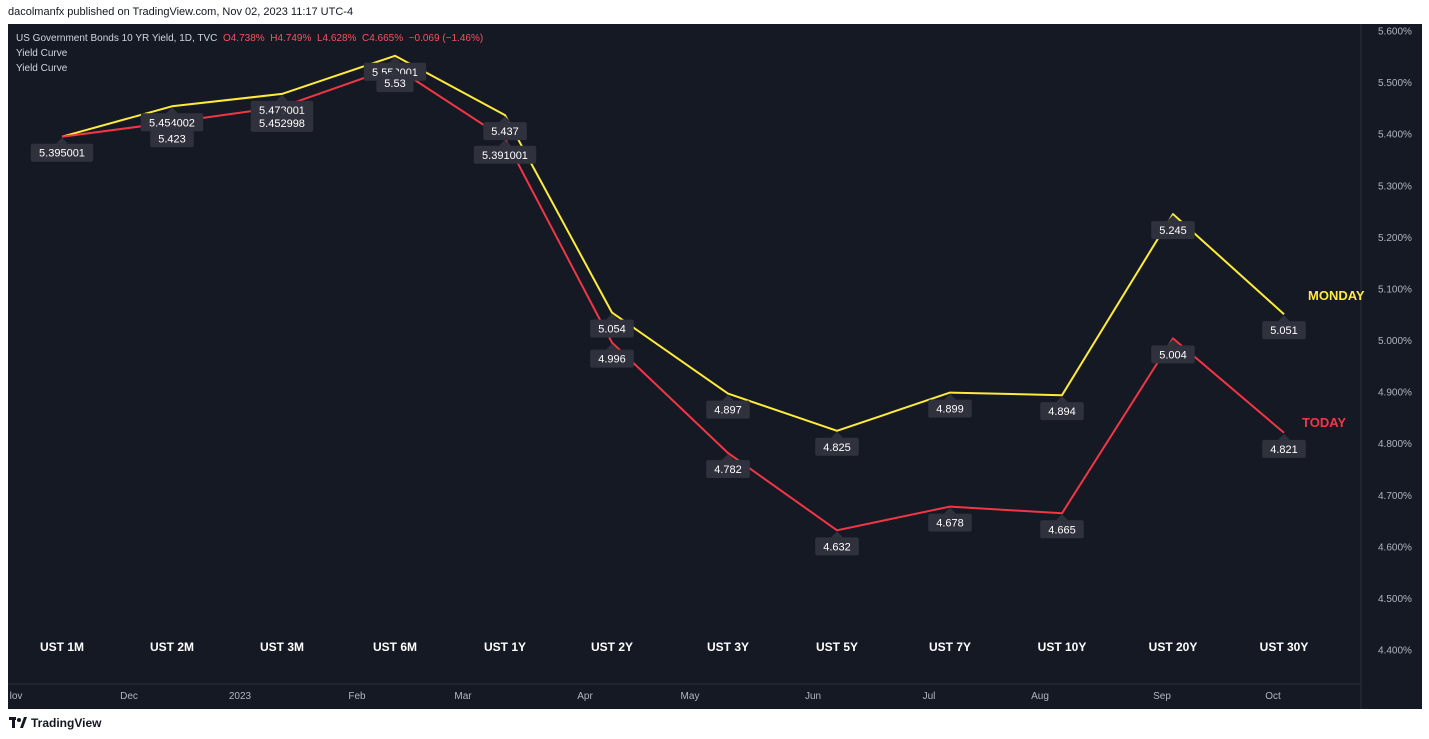 The width and height of the screenshot is (1429, 739). I want to click on tradingview-icon, so click(18, 722).